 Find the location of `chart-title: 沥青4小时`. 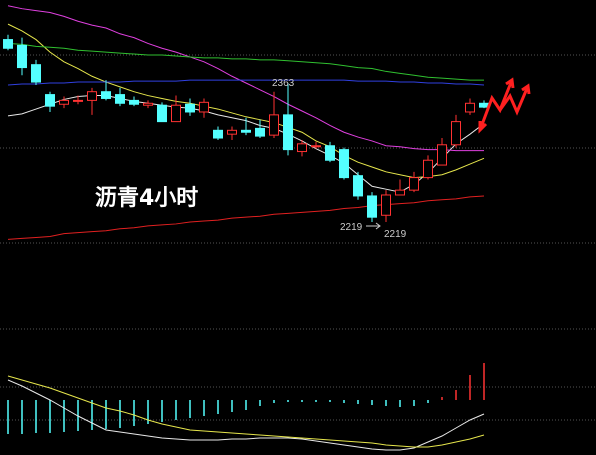

chart-title: 沥青4小时 is located at coordinates (146, 198).